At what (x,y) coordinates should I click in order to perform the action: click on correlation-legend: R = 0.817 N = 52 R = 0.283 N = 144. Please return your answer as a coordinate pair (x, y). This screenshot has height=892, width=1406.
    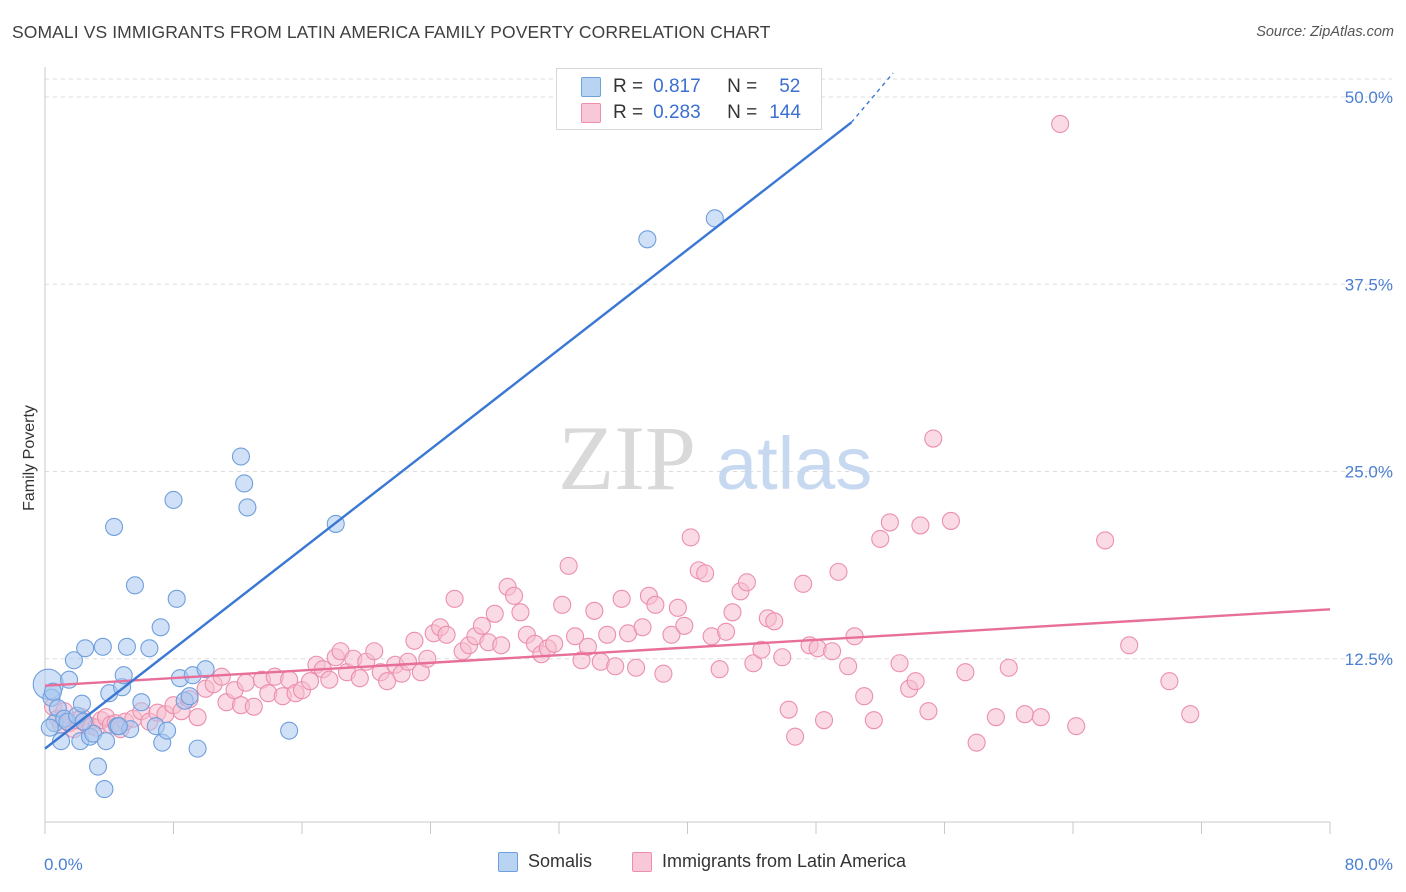
    Looking at the image, I should click on (689, 99).